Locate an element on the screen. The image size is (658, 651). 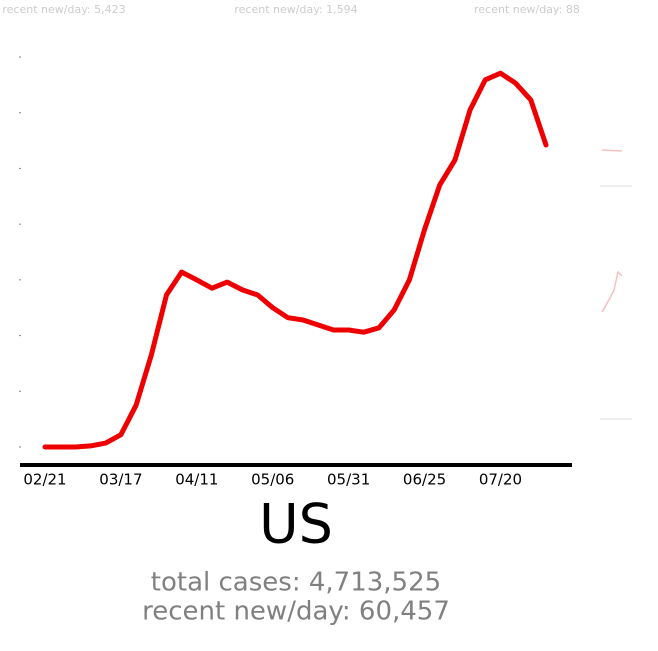
x-tick-label: 07/20 is located at coordinates (500, 480).